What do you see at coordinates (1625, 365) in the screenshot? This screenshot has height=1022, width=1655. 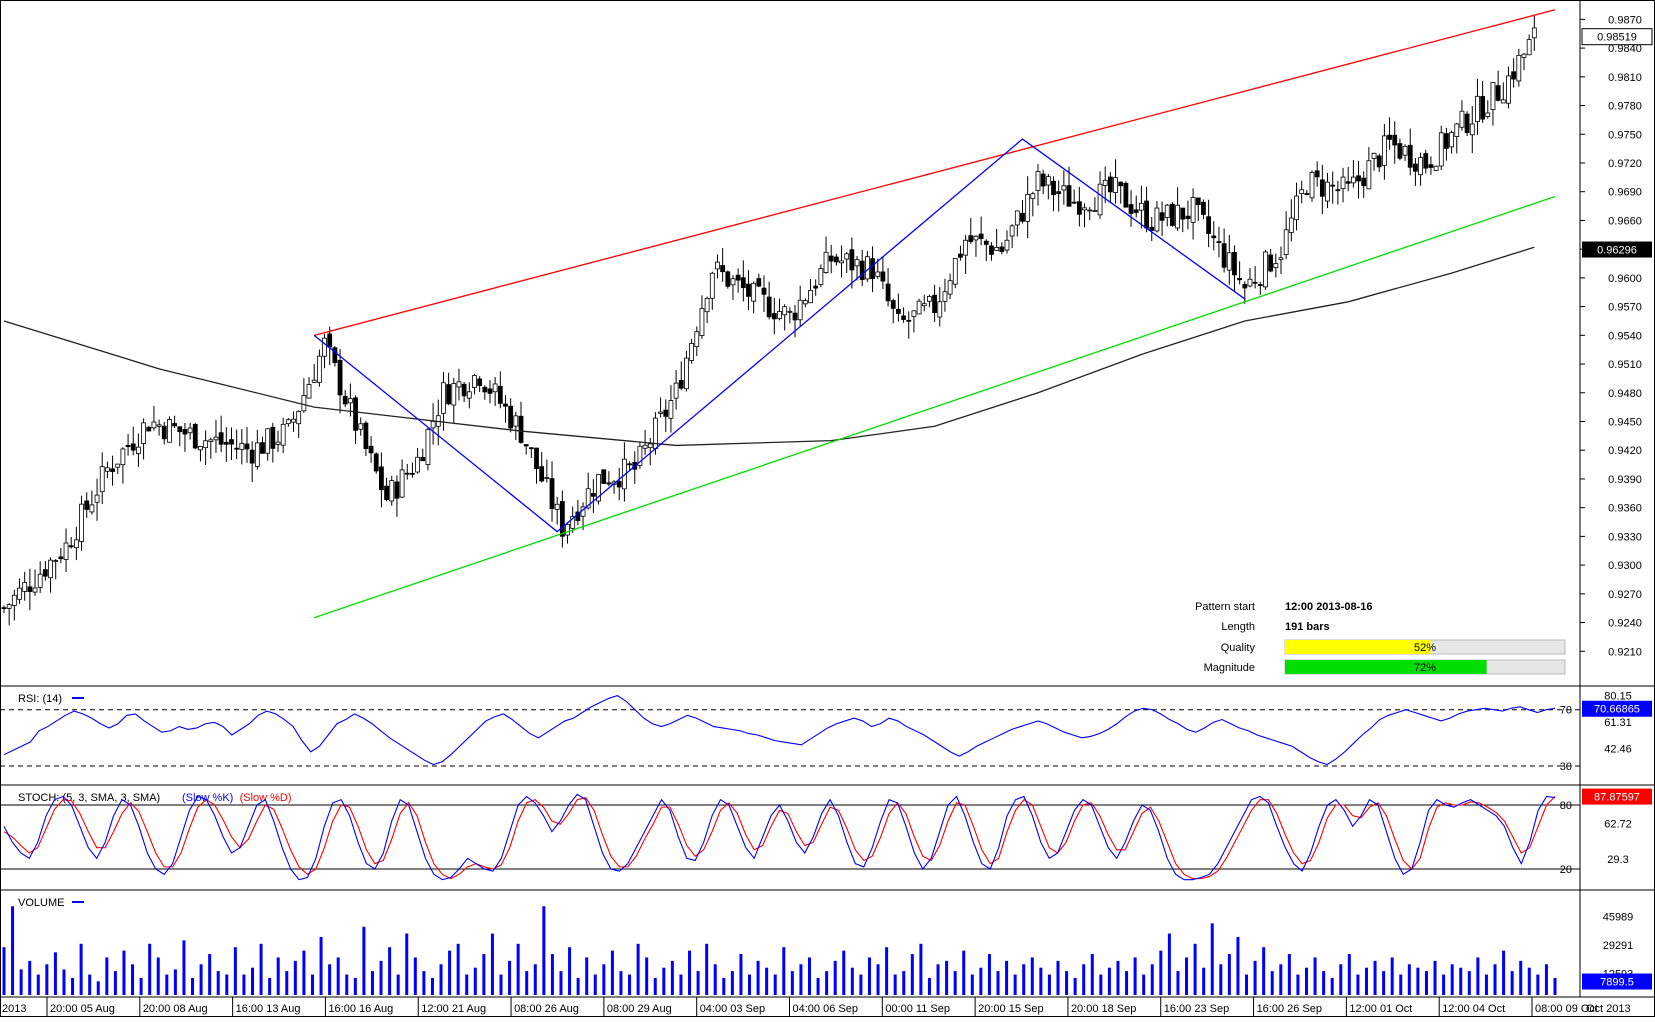 I see `price-tick-label: 0.9510` at bounding box center [1625, 365].